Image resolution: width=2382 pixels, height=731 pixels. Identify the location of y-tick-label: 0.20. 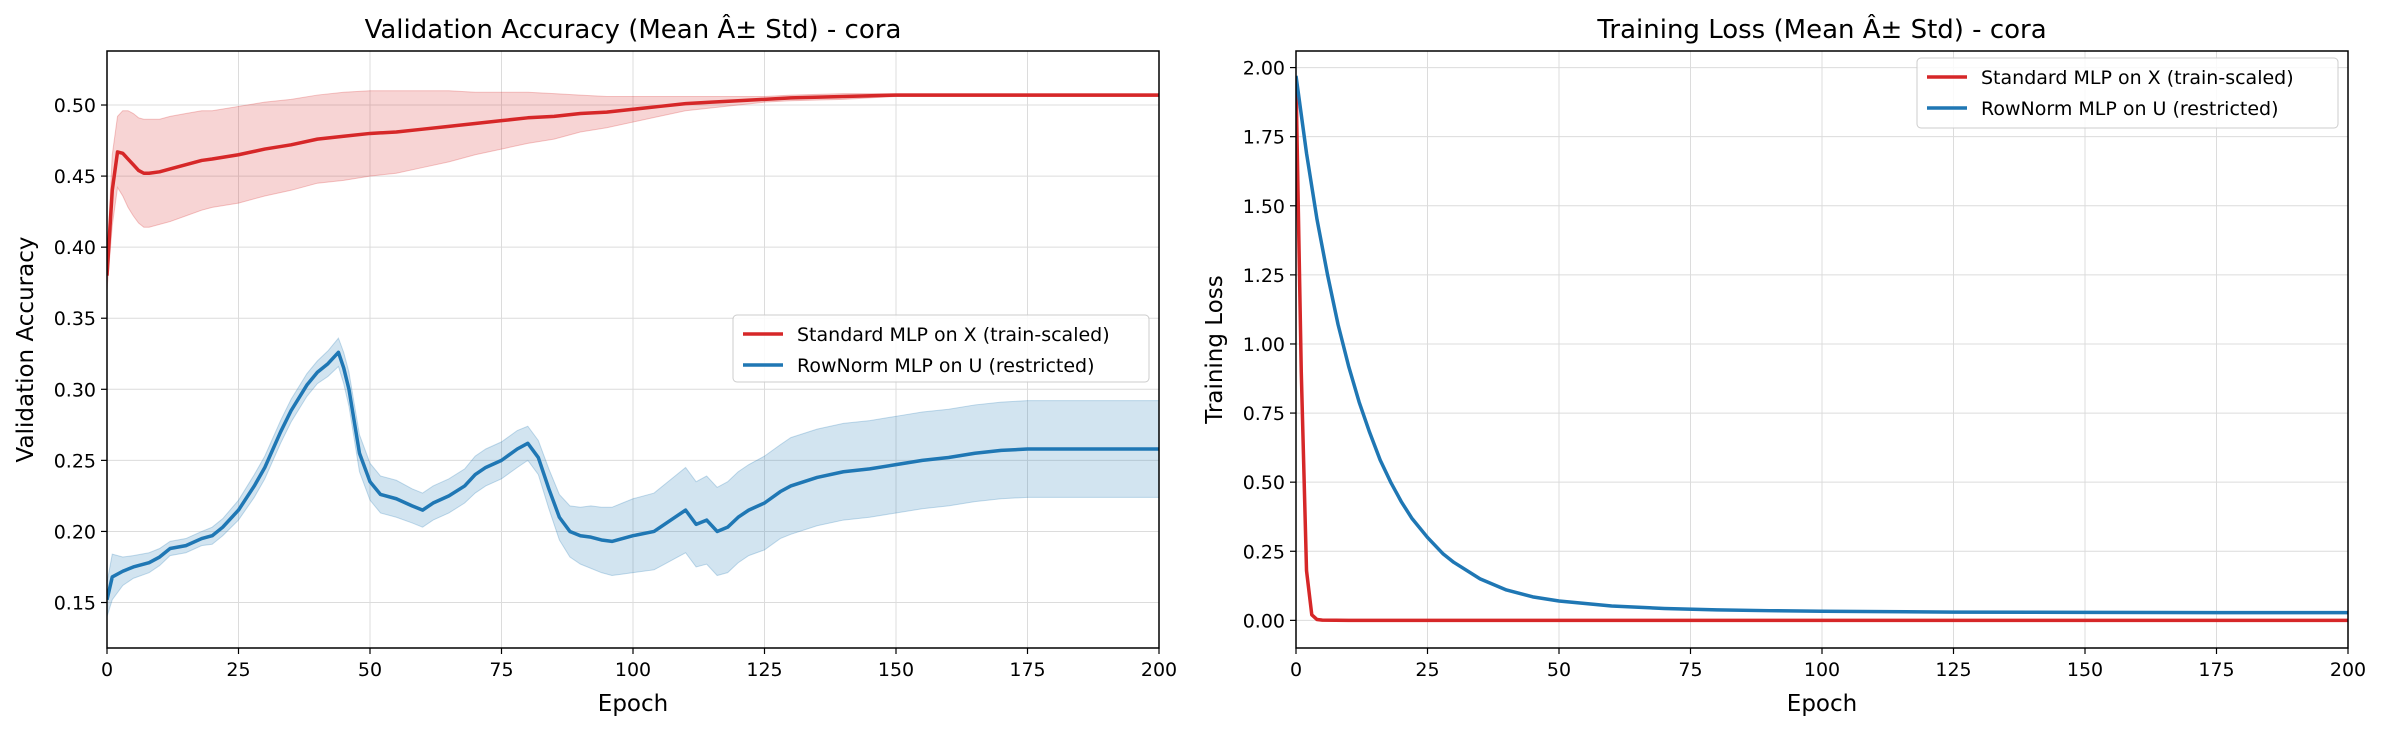
(75, 532).